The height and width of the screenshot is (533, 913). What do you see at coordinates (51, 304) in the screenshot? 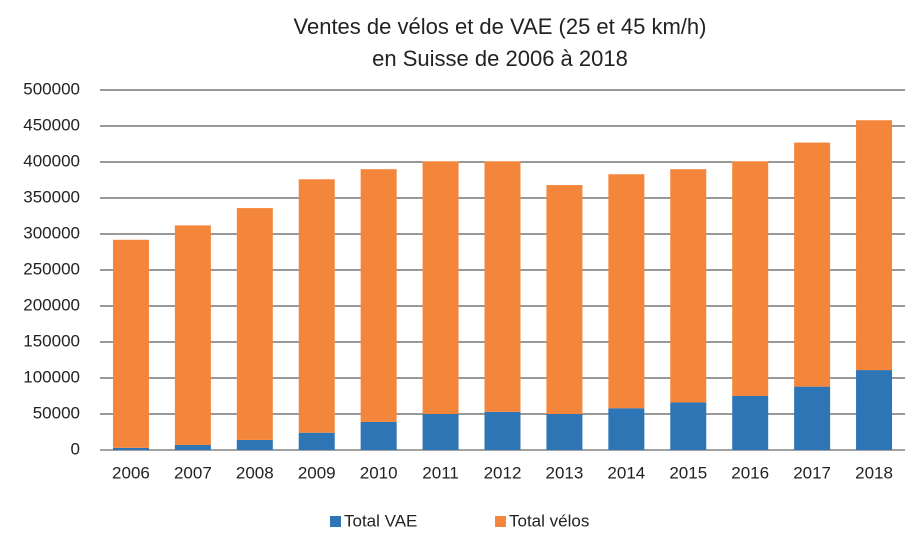
I see `y-tick-label: 200000` at bounding box center [51, 304].